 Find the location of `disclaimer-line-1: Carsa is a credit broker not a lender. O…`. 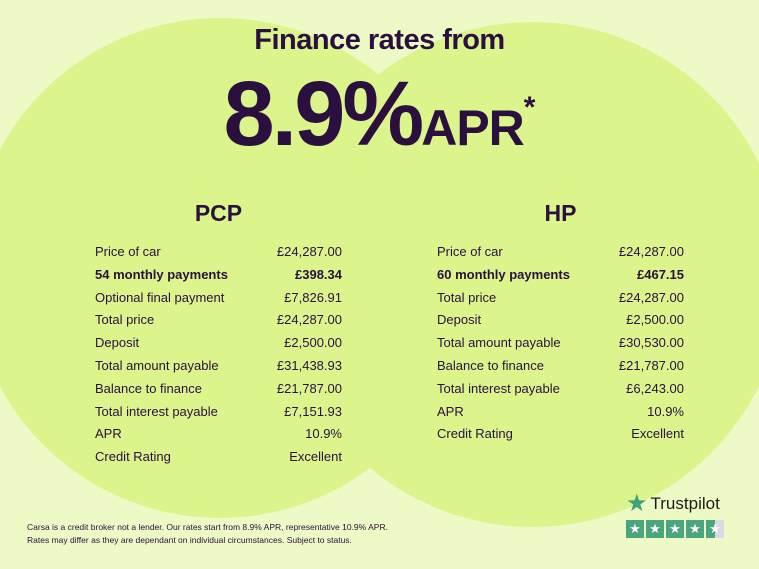

disclaimer-line-1: Carsa is a credit broker not a lender. O… is located at coordinates (207, 527).